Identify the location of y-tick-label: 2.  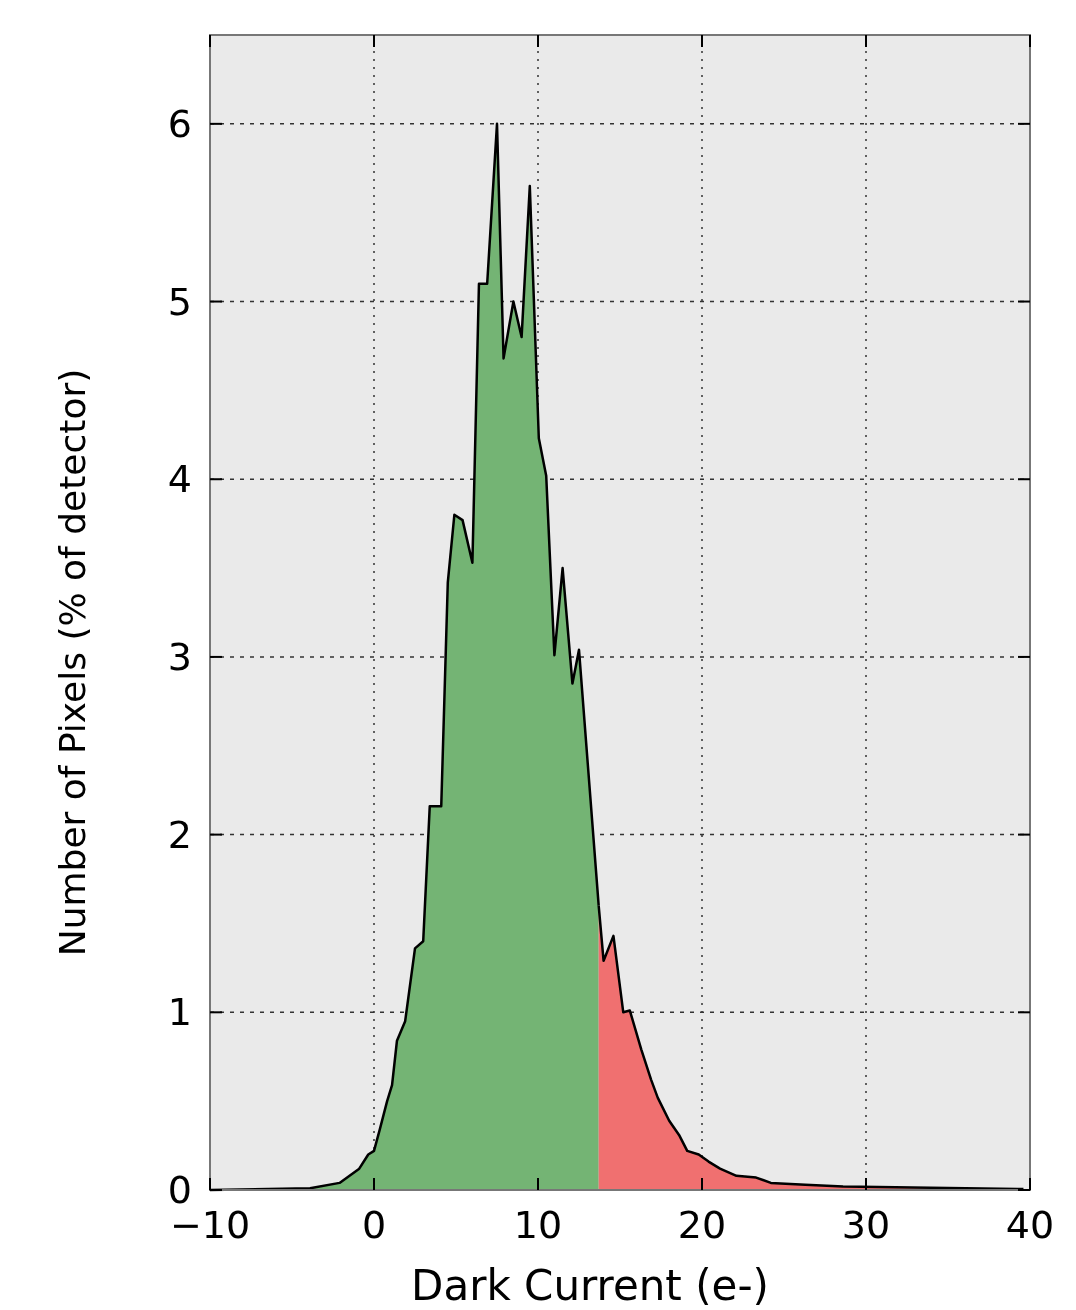
(179, 834).